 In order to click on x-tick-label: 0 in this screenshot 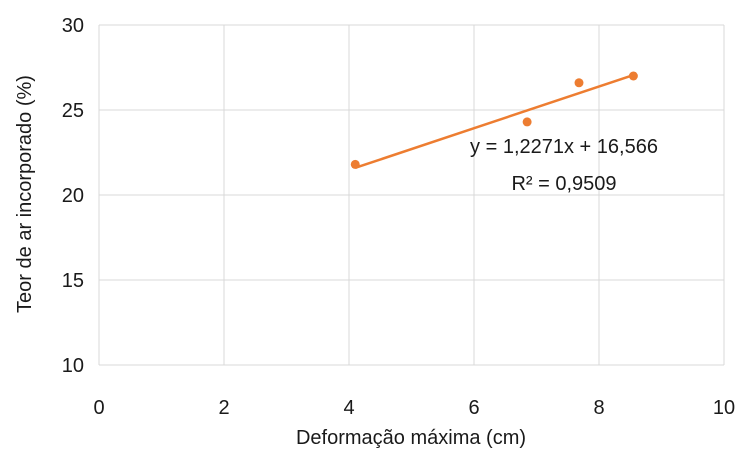, I will do `click(98, 408)`.